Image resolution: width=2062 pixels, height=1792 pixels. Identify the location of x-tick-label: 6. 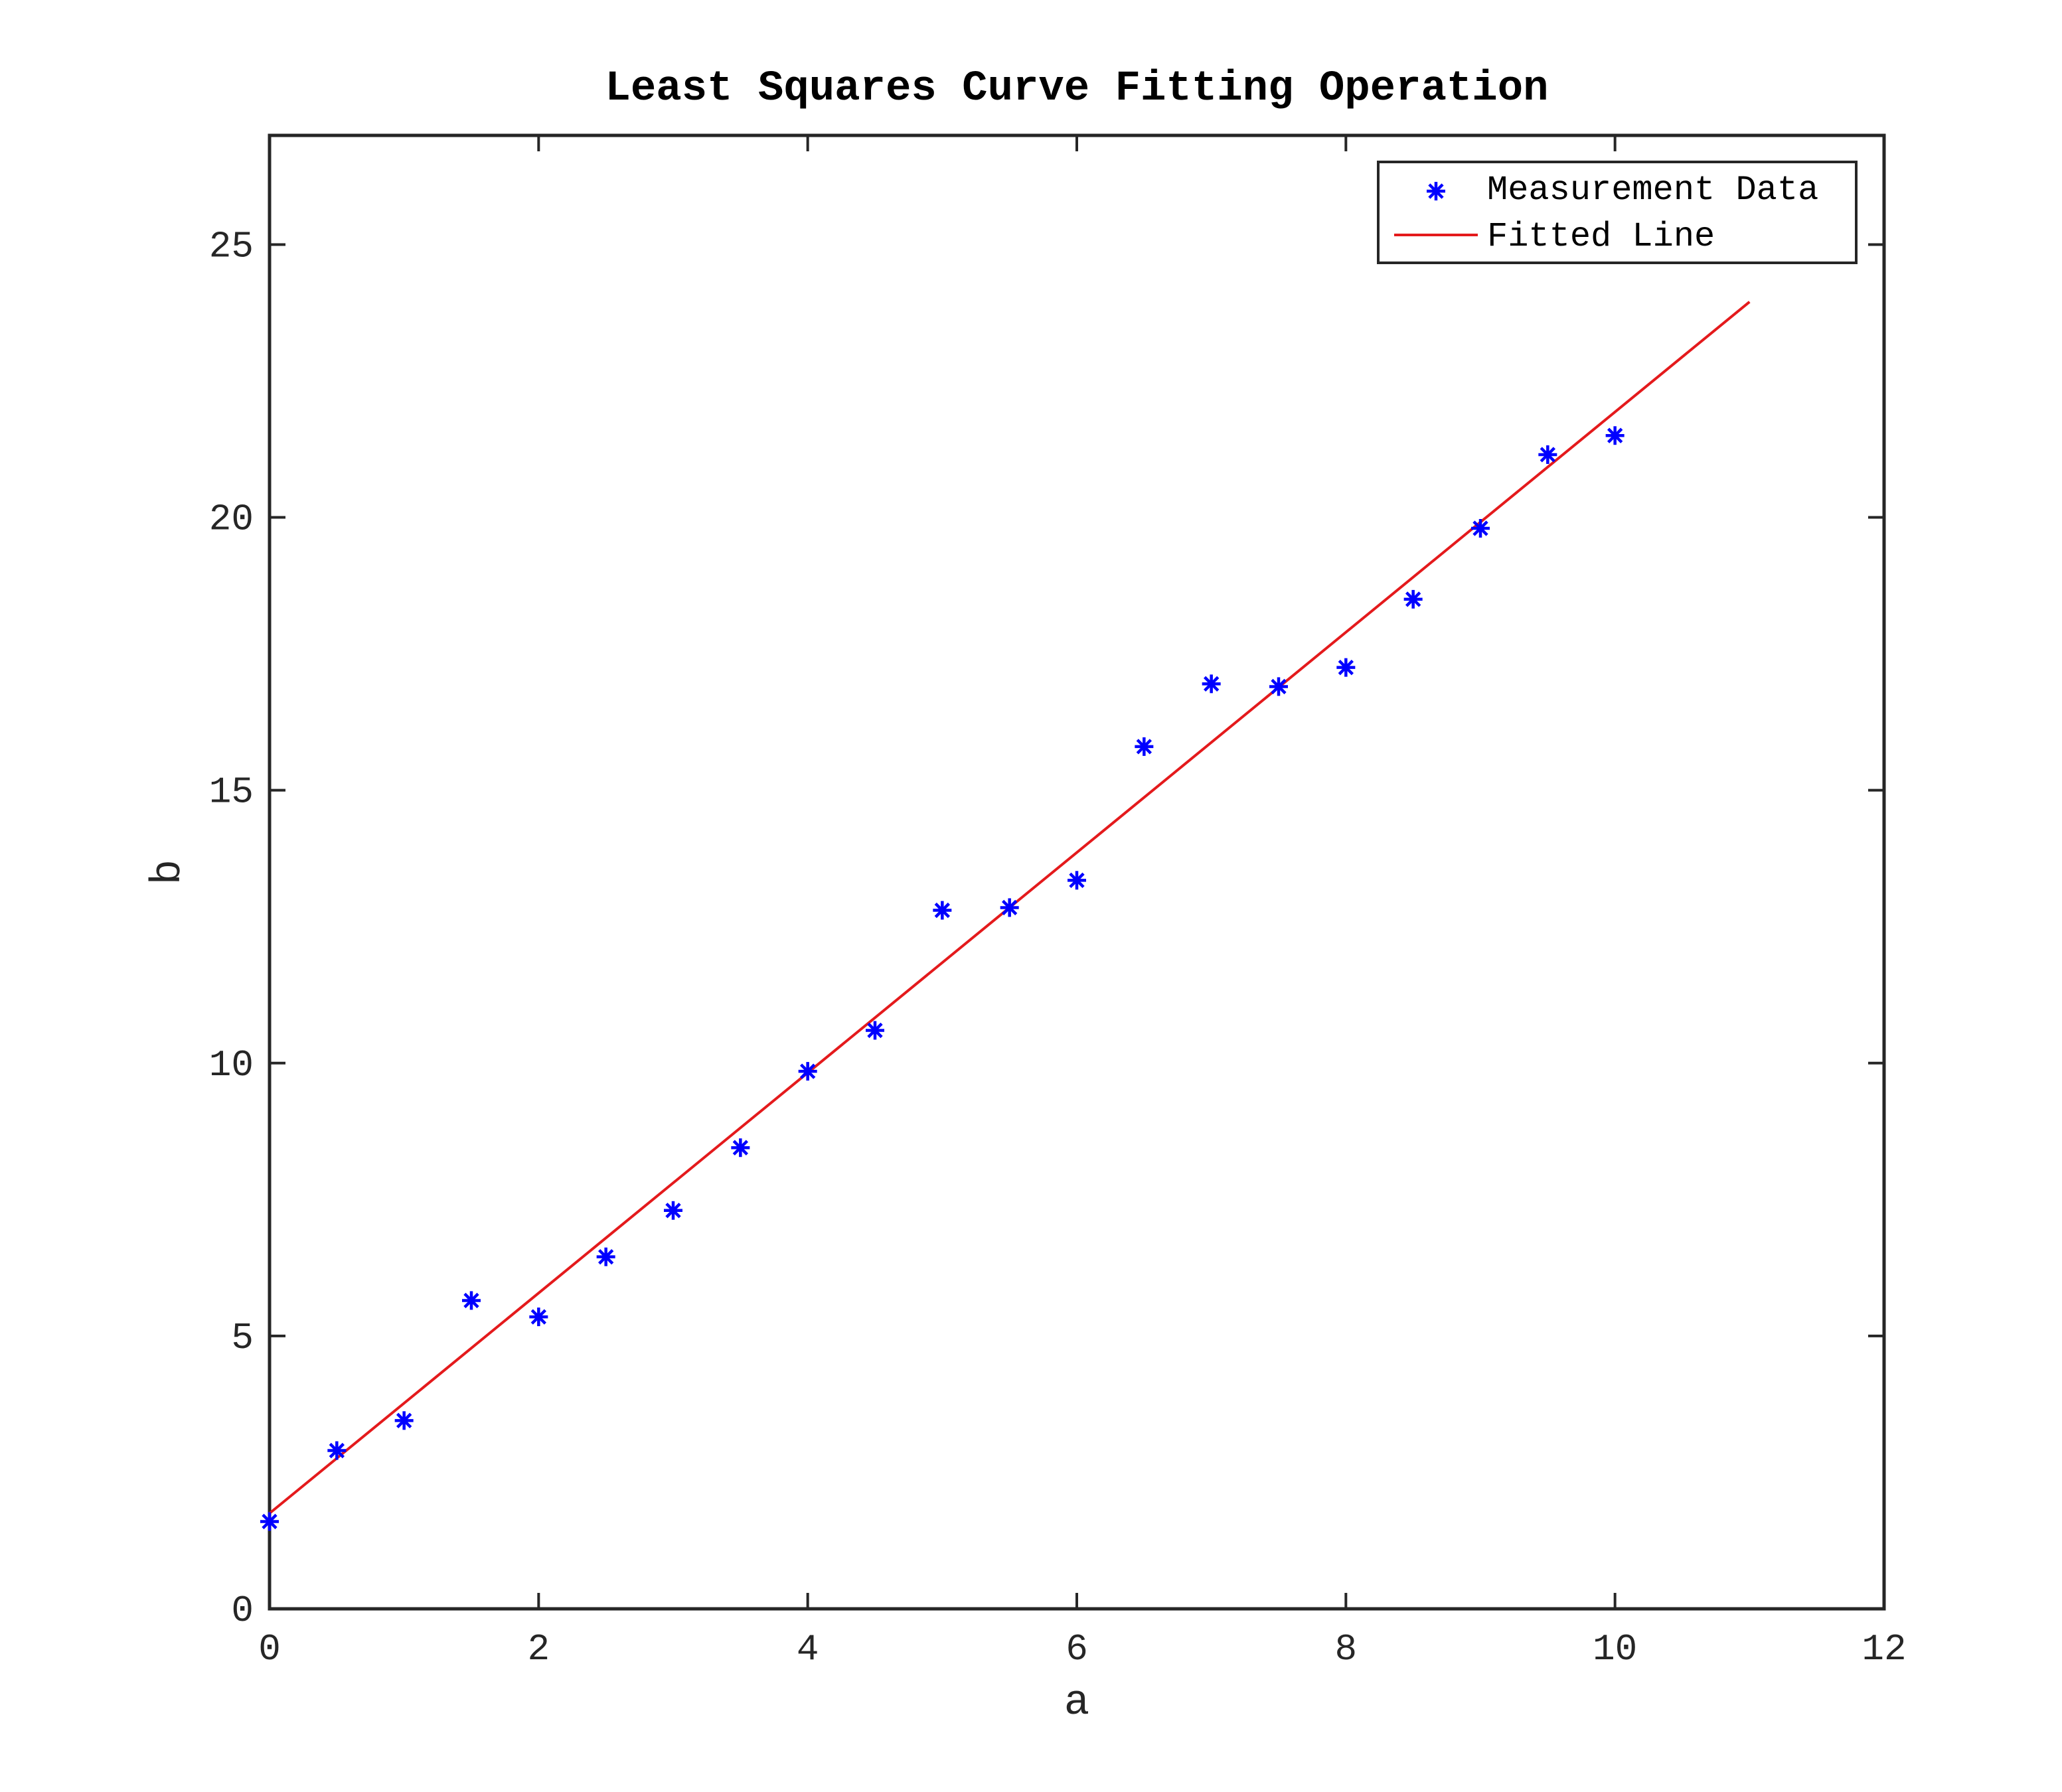
(1077, 1649).